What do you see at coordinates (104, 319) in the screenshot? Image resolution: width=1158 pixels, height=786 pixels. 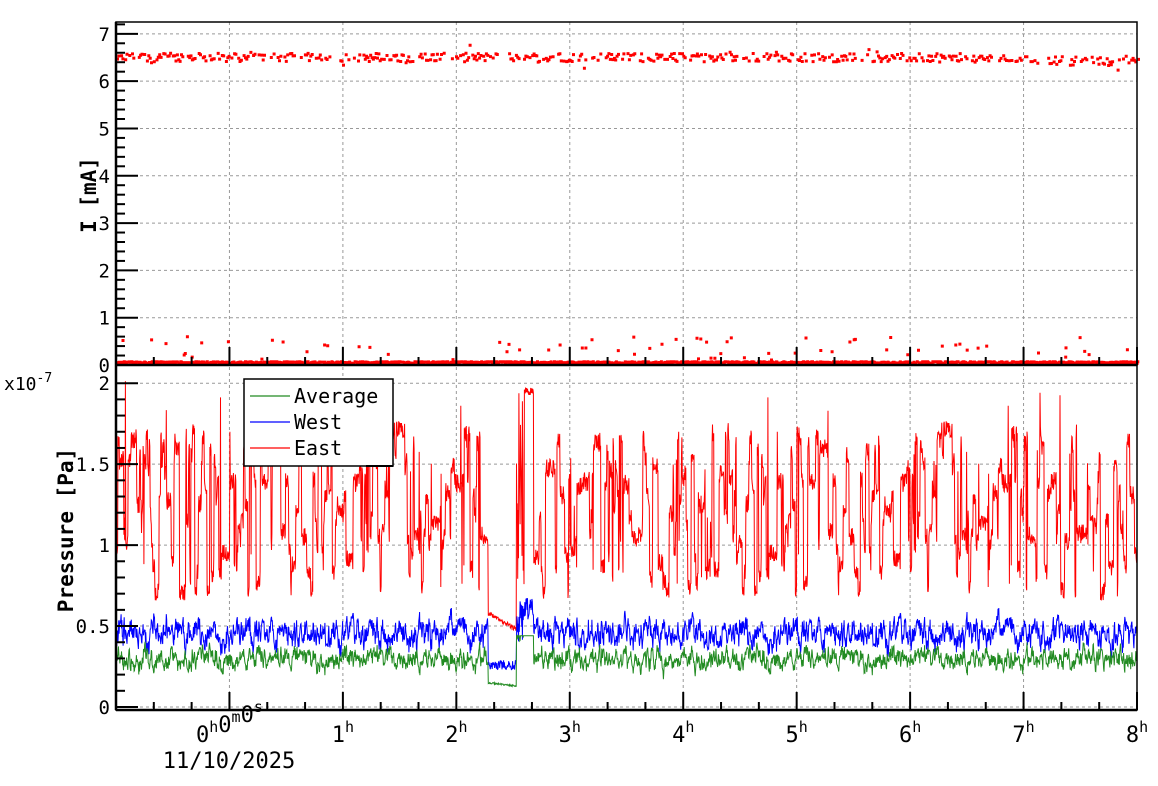 I see `top-y-tick-label: 1` at bounding box center [104, 319].